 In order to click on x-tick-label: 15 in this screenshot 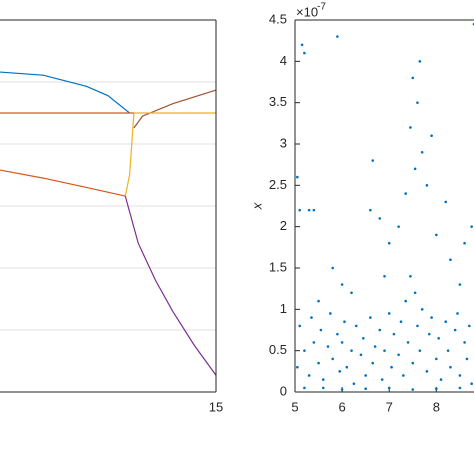, I will do `click(216, 406)`.